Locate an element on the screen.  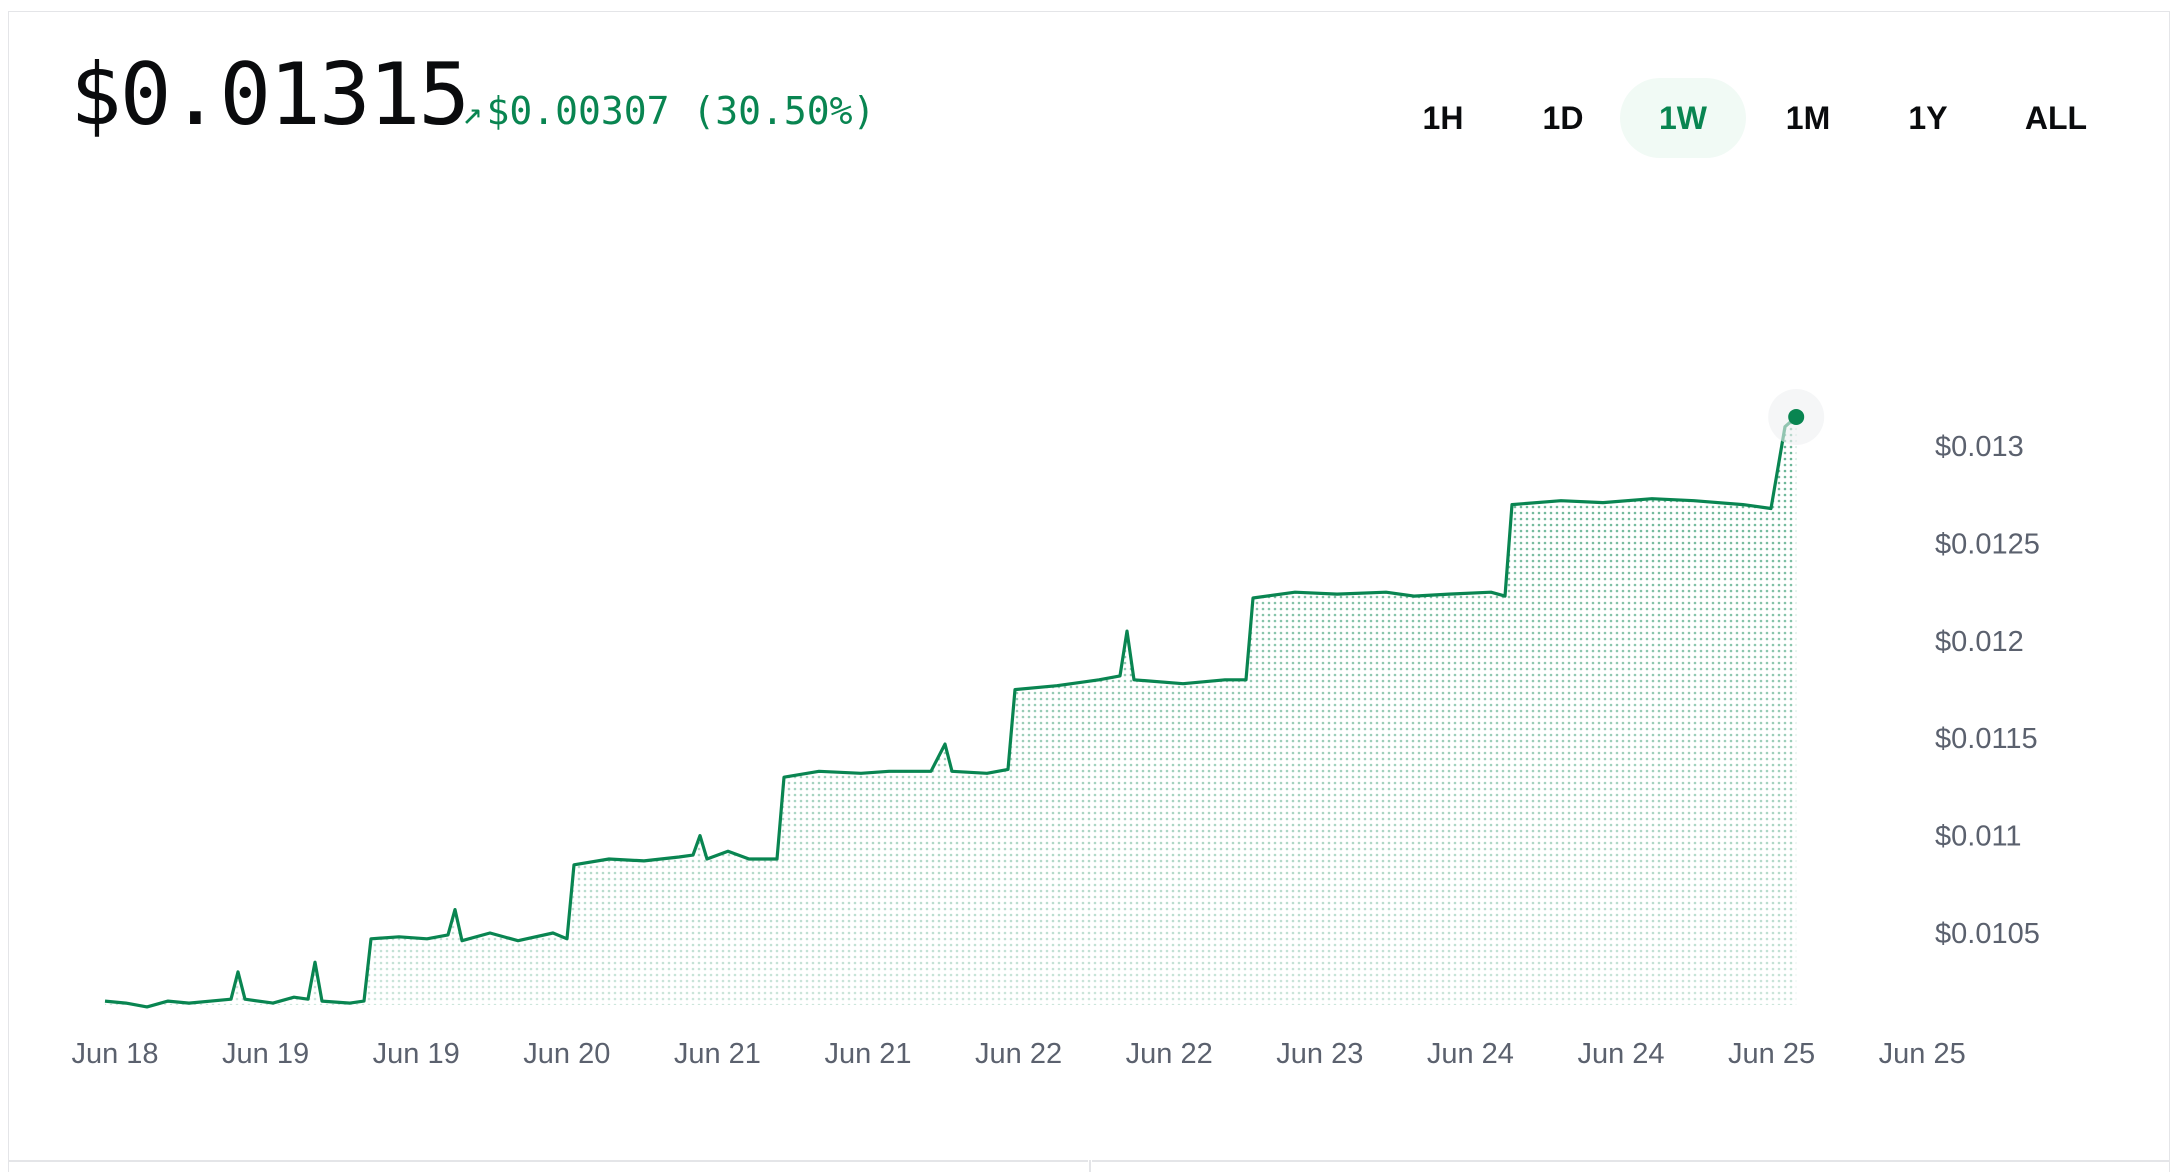
y-tick-label: $0.012 is located at coordinates (1979, 642).